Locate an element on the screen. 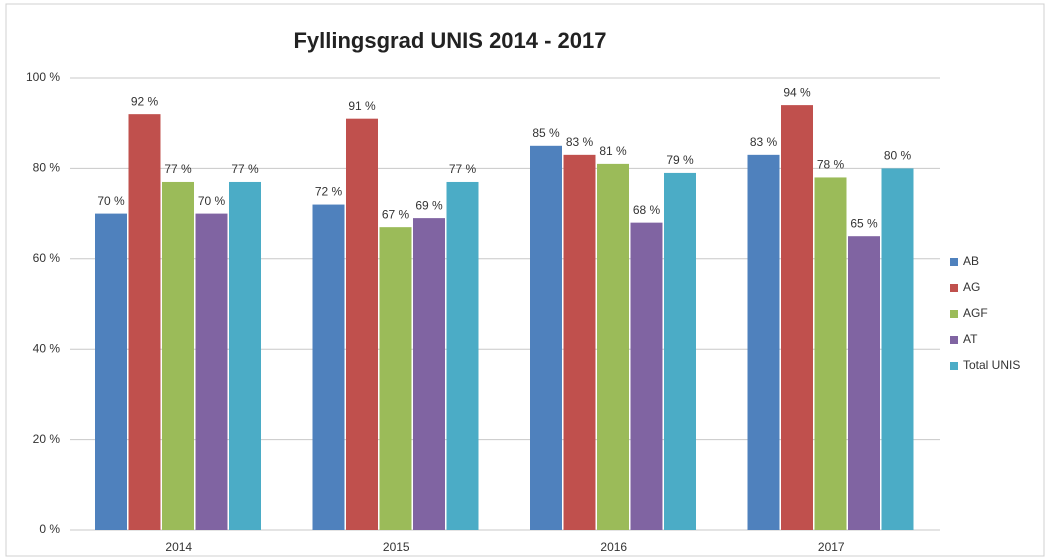  value-label: 92 % is located at coordinates (145, 101).